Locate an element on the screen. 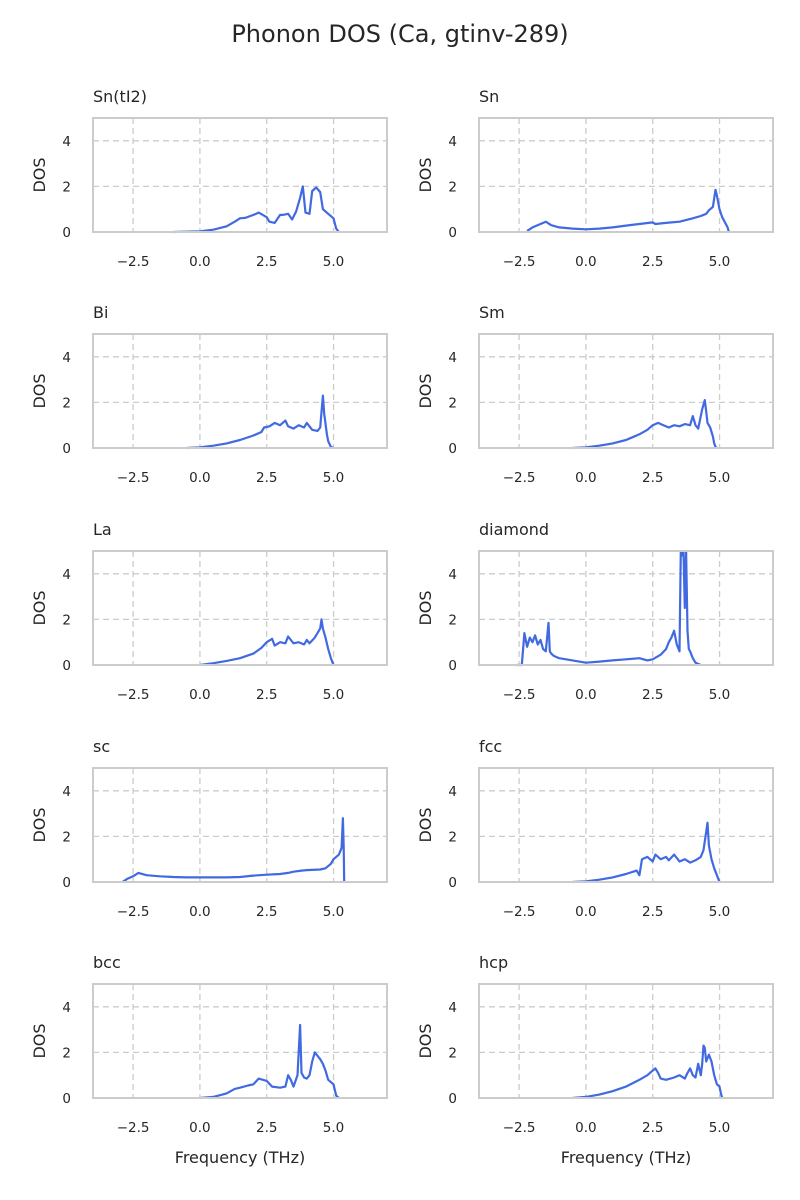 The image size is (800, 1200). subplot-title: diamond is located at coordinates (514, 529).